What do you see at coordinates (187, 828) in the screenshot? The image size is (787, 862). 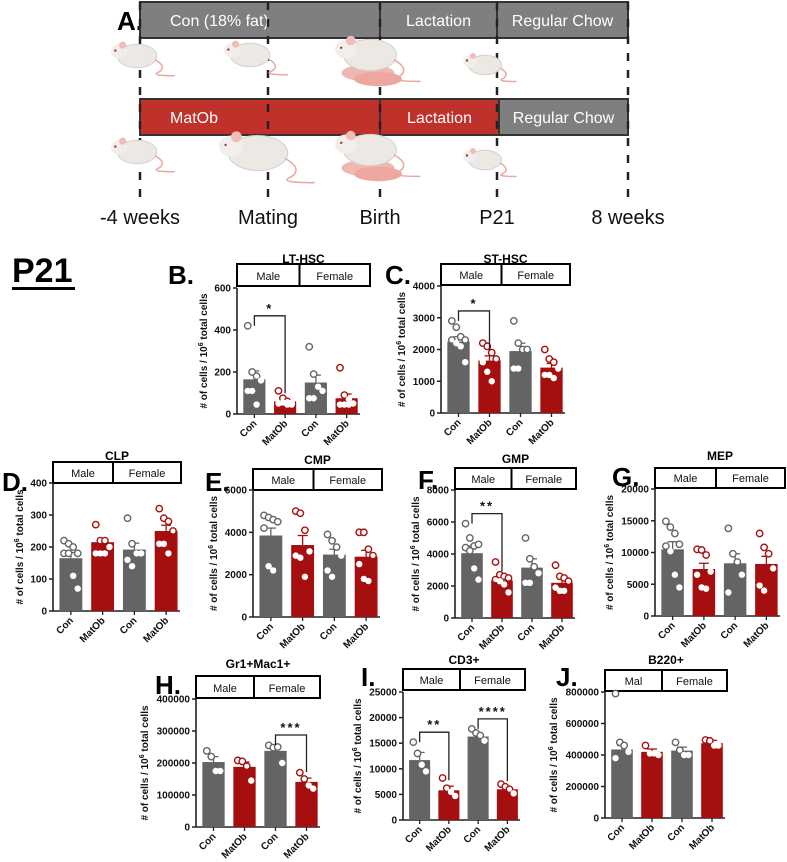 I see `y-tick-label: 0` at bounding box center [187, 828].